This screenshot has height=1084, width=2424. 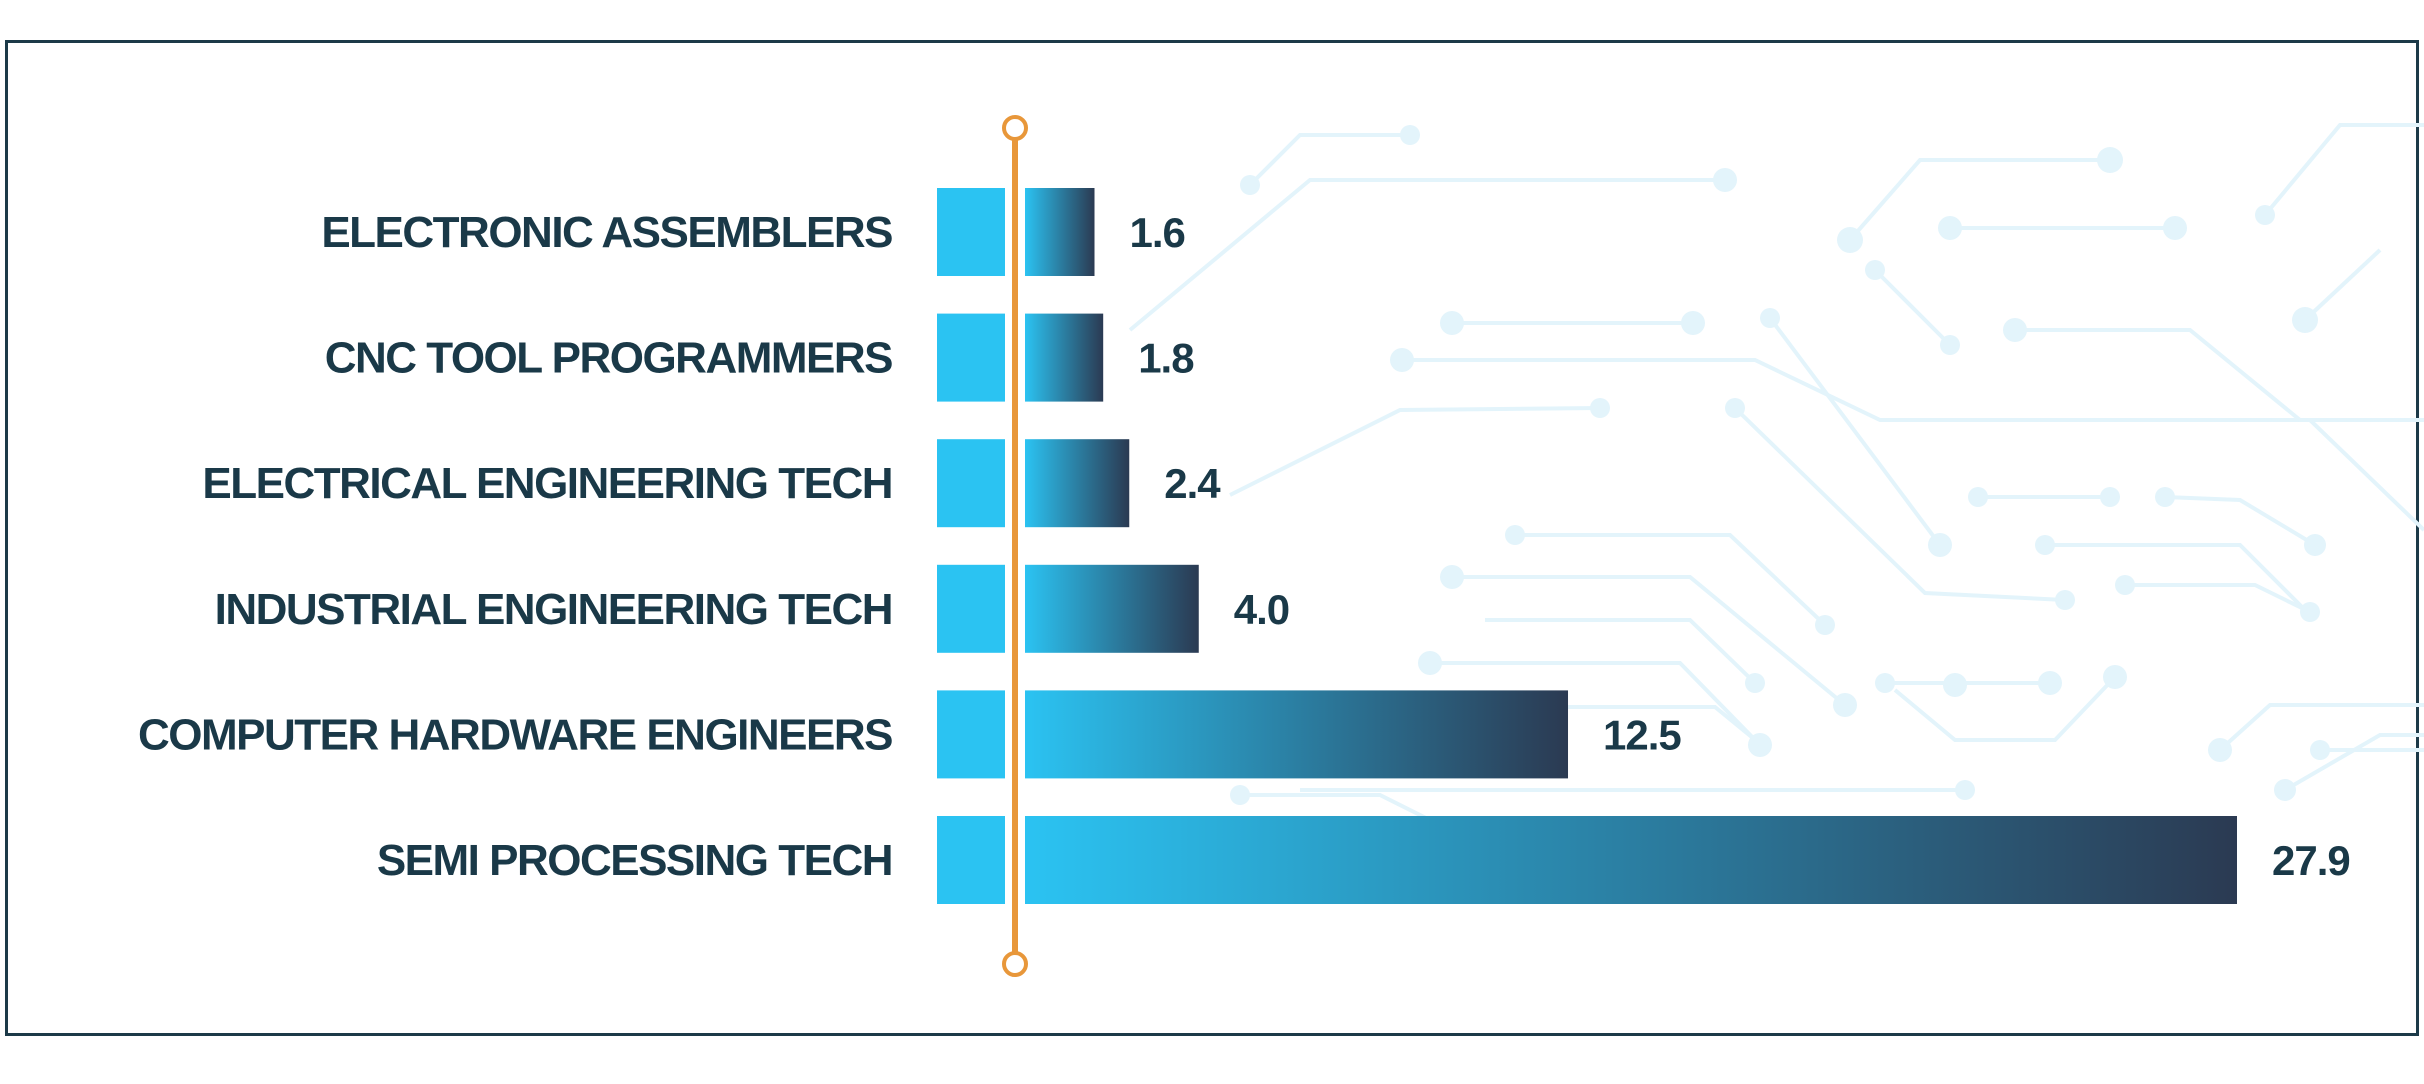 I want to click on category-label: SEMI PROCESSING TECH, so click(x=634, y=860).